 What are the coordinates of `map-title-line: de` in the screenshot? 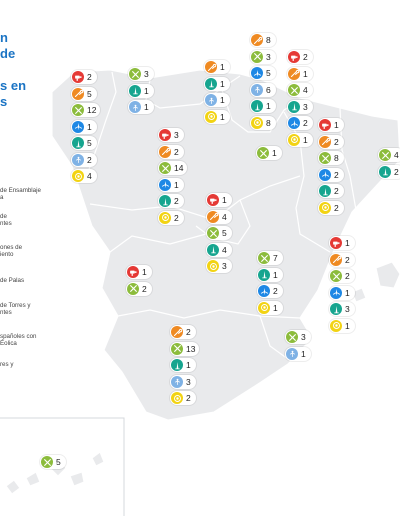 It's located at (8, 53).